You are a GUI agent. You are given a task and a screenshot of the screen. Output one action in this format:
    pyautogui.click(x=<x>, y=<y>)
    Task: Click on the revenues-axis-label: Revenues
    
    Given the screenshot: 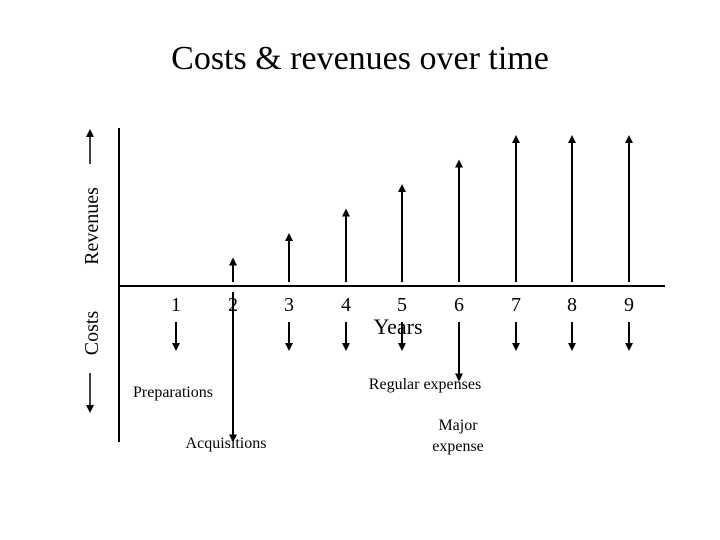 What is the action you would take?
    pyautogui.click(x=92, y=226)
    